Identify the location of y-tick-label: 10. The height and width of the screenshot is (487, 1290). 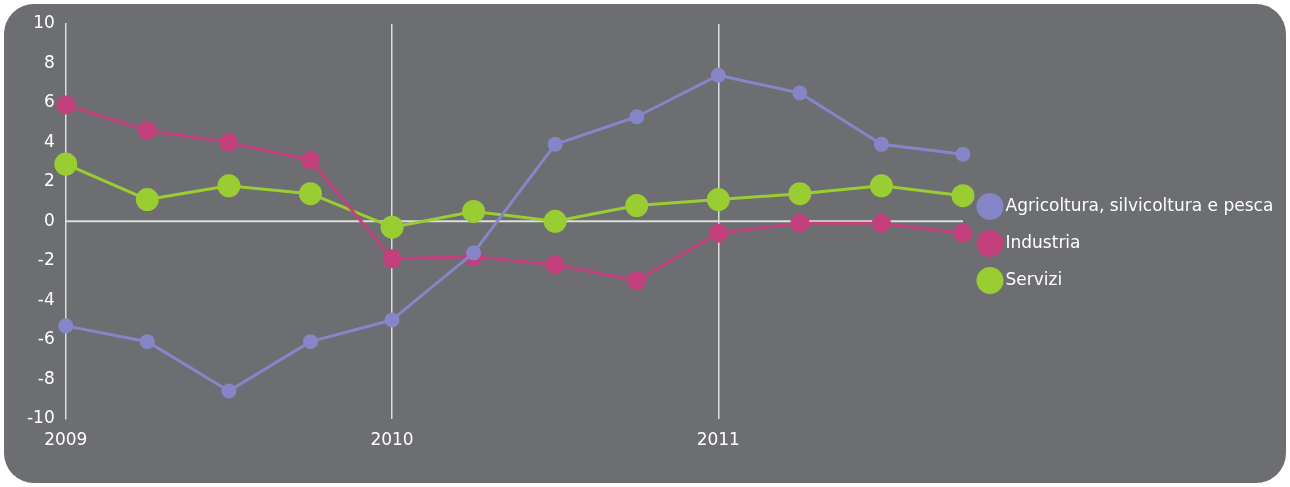
(44, 22).